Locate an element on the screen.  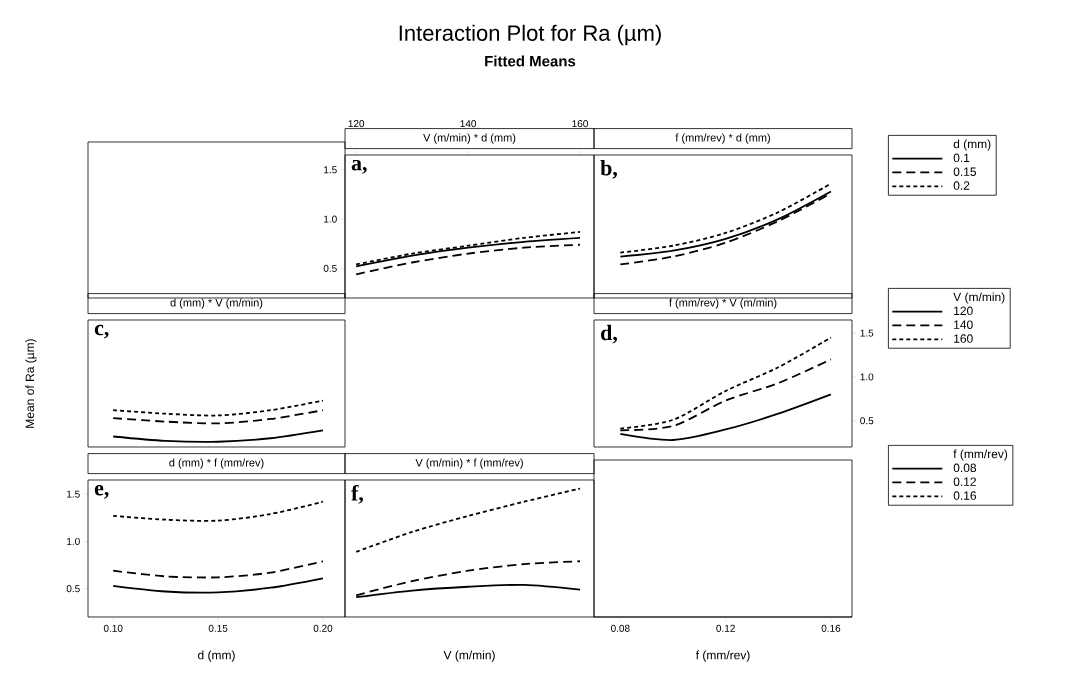
x-tick-label: 0.16 is located at coordinates (831, 628).